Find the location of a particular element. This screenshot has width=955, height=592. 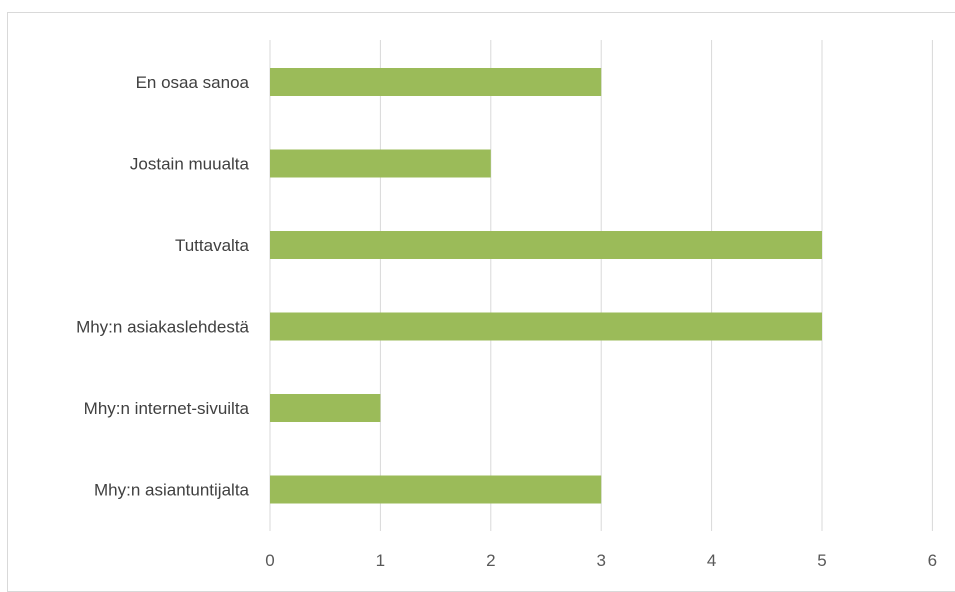

x-tick-label: 5 is located at coordinates (821, 560).